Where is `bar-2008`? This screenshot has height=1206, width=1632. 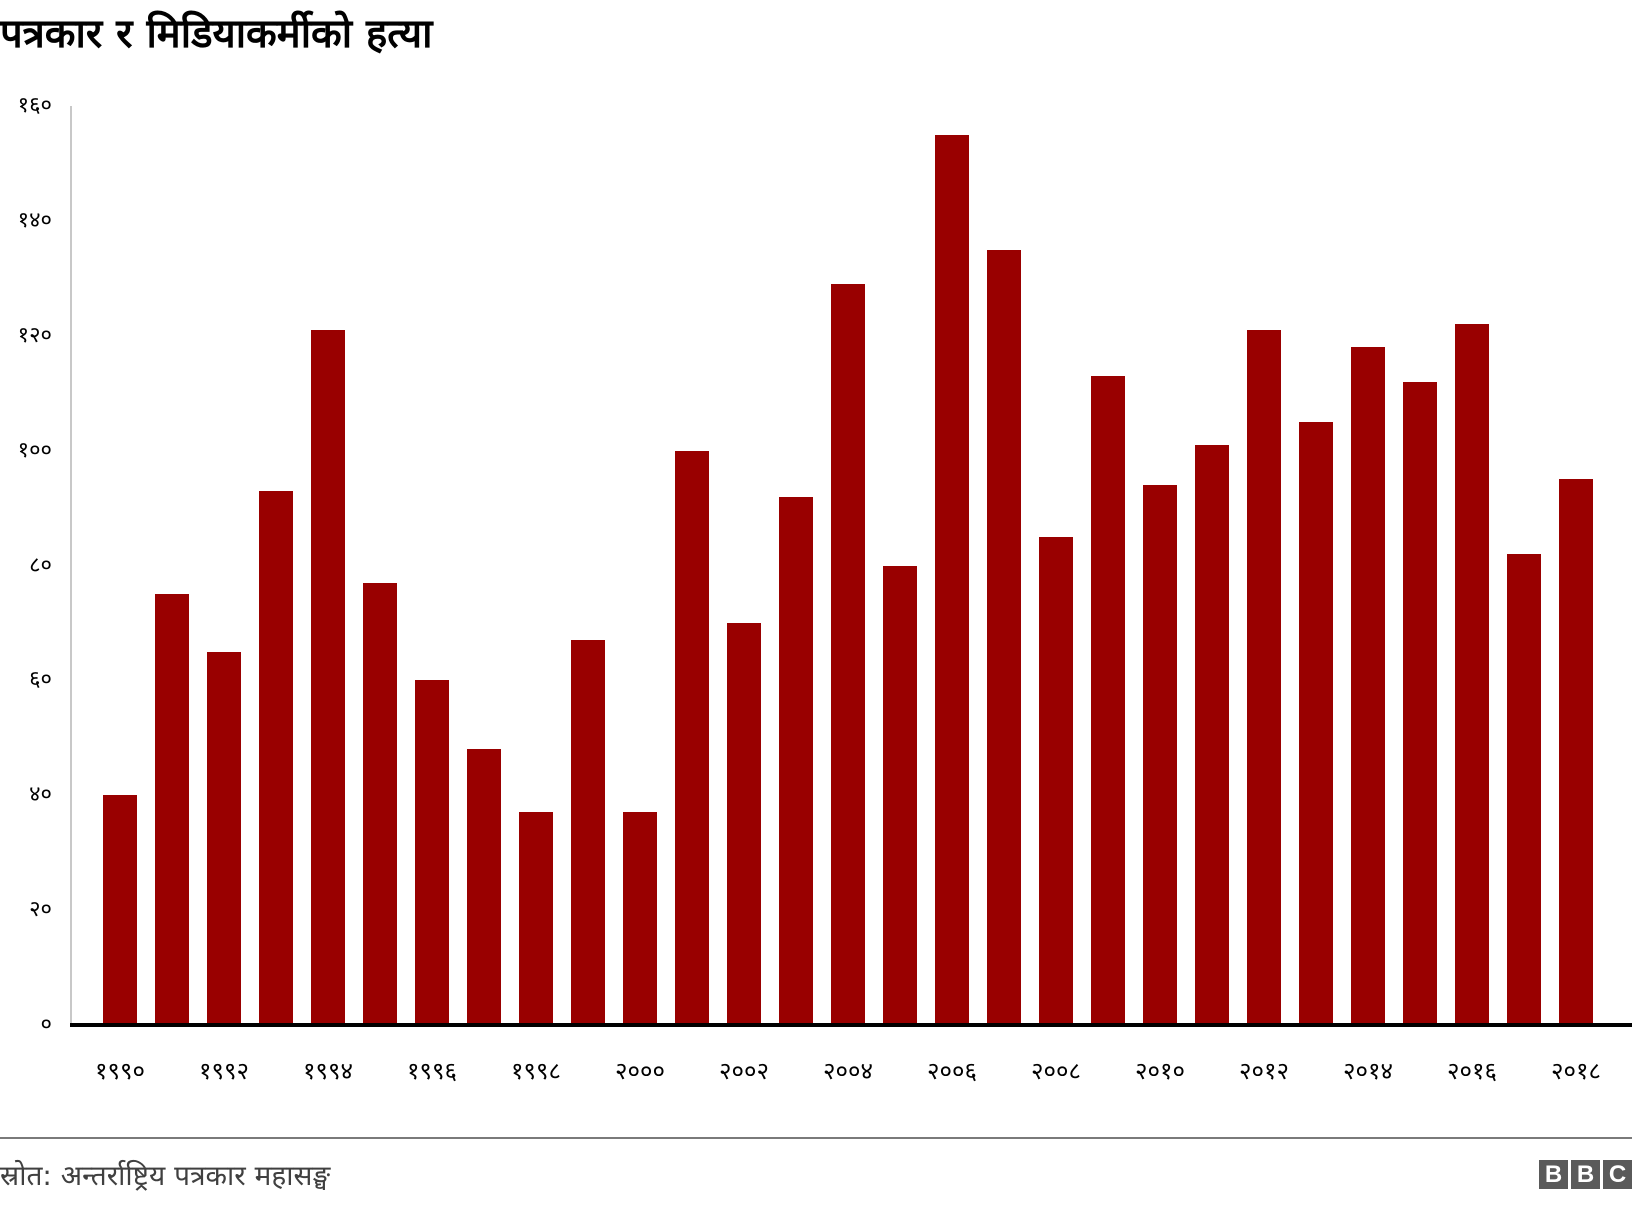
bar-2008 is located at coordinates (1056, 780).